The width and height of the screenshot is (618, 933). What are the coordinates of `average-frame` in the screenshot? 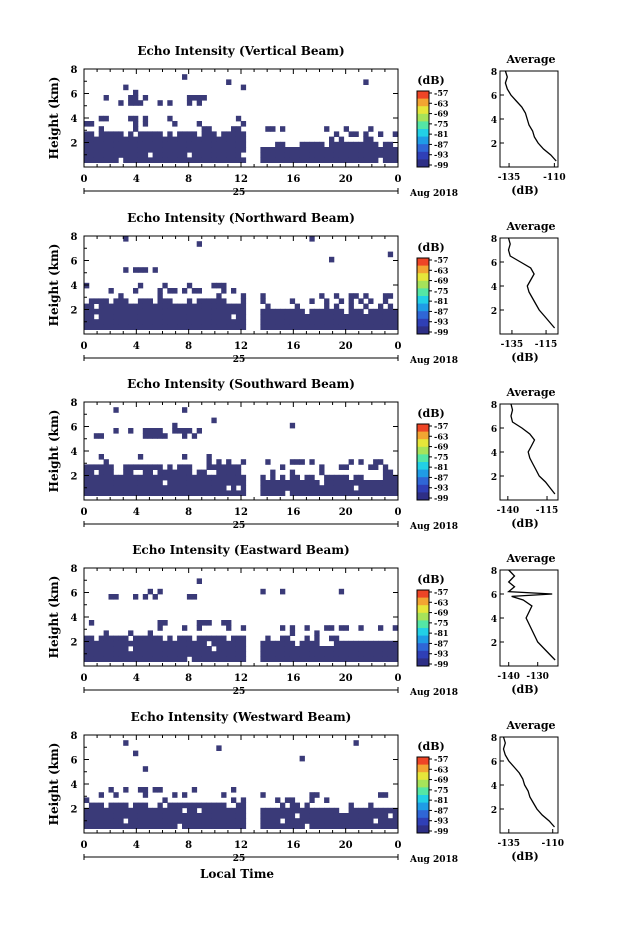 It's located at (529, 785).